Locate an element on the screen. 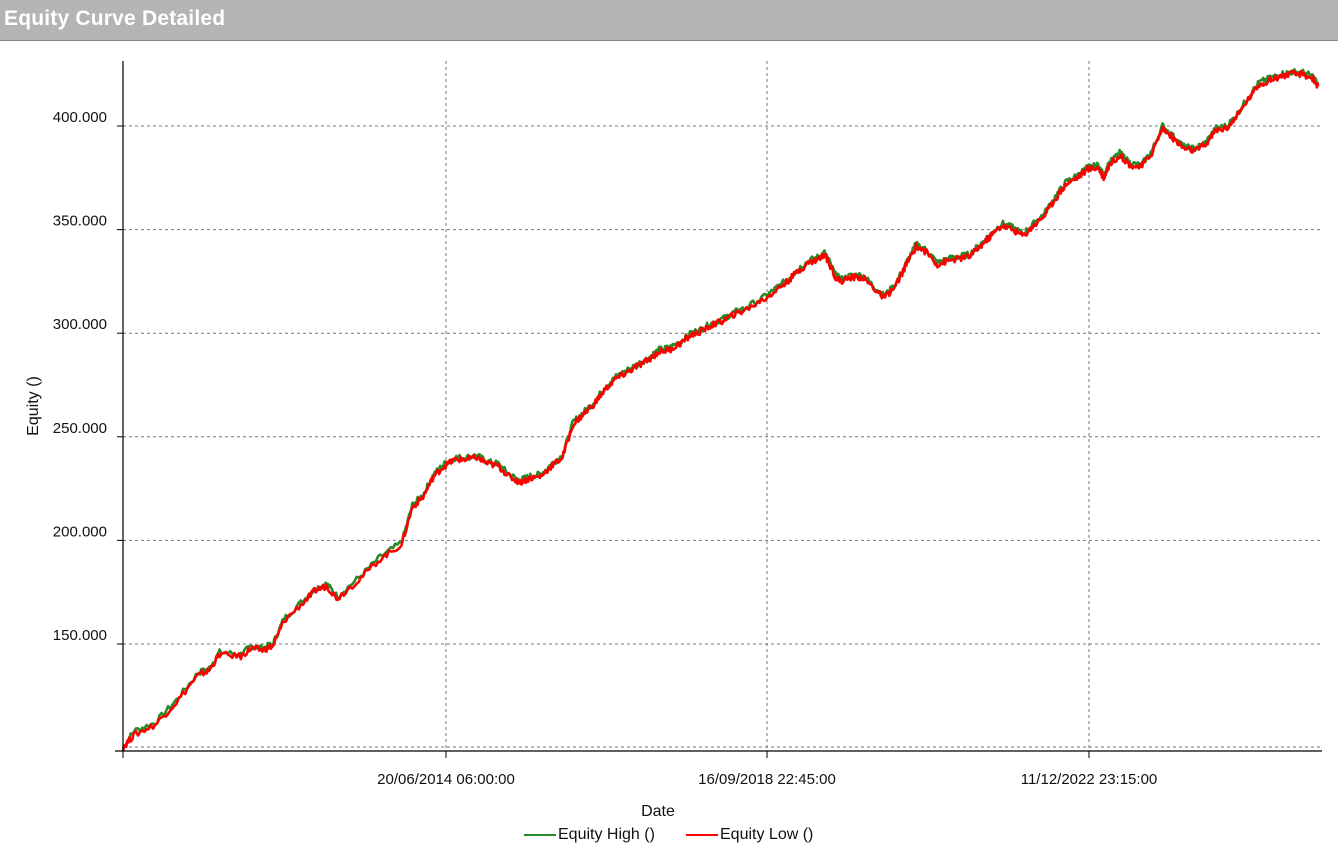 This screenshot has width=1338, height=856. y-tick-label: 150.000 is located at coordinates (80, 635).